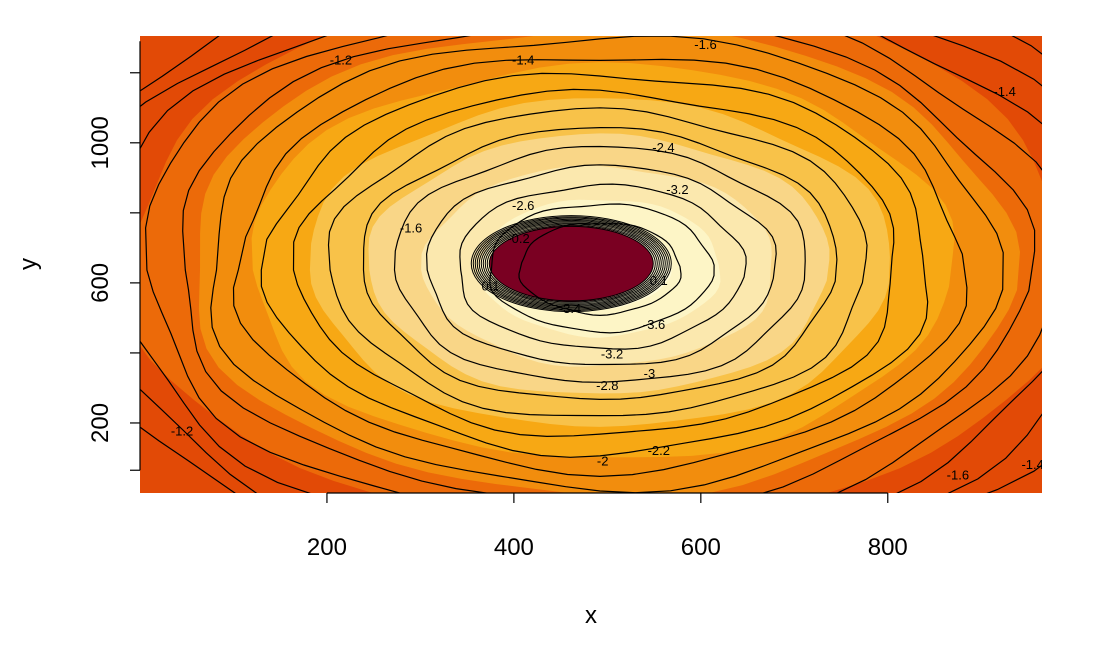 This screenshot has height=652, width=1097. Describe the element at coordinates (114, 256) in the screenshot. I see `y-axis: 200 600 1000` at that location.